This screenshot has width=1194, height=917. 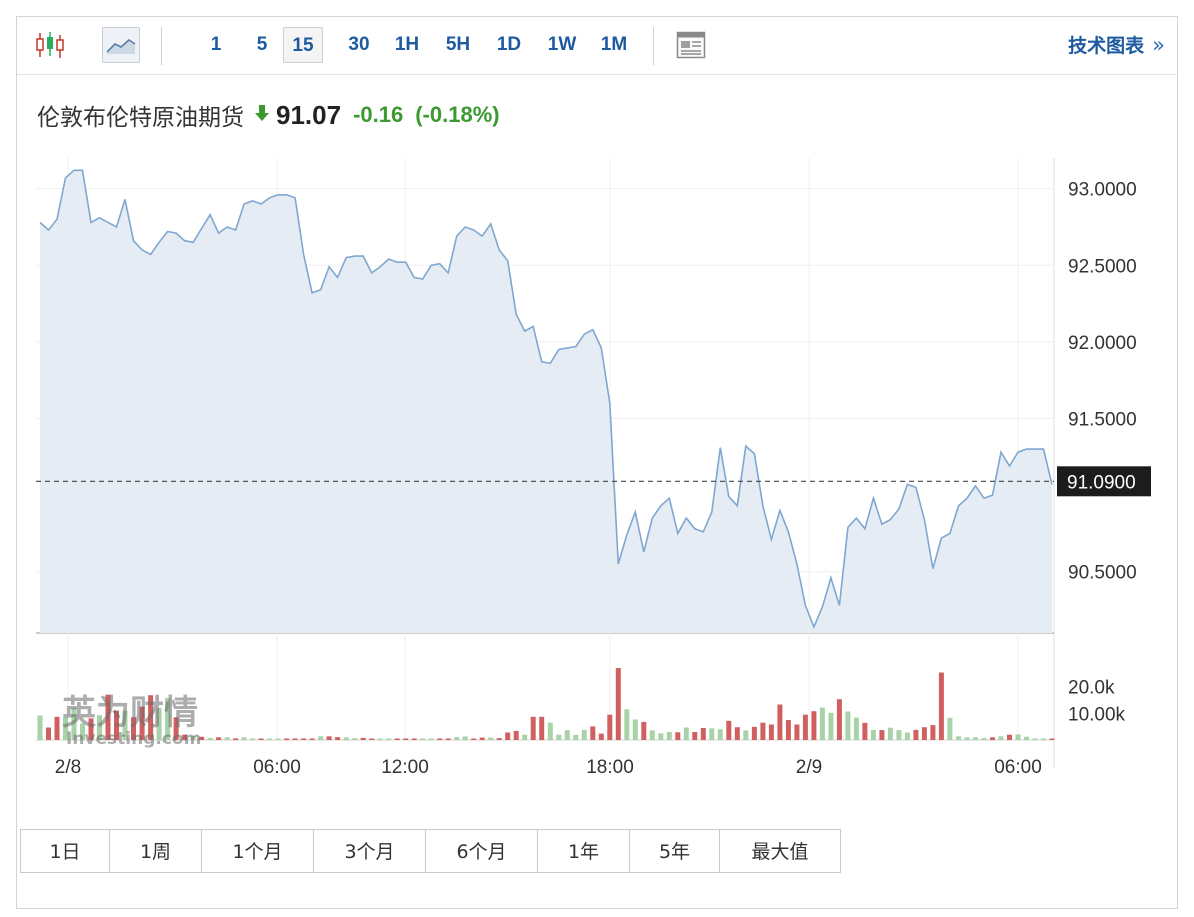 I want to click on timeframe-15: 15, so click(x=303, y=45).